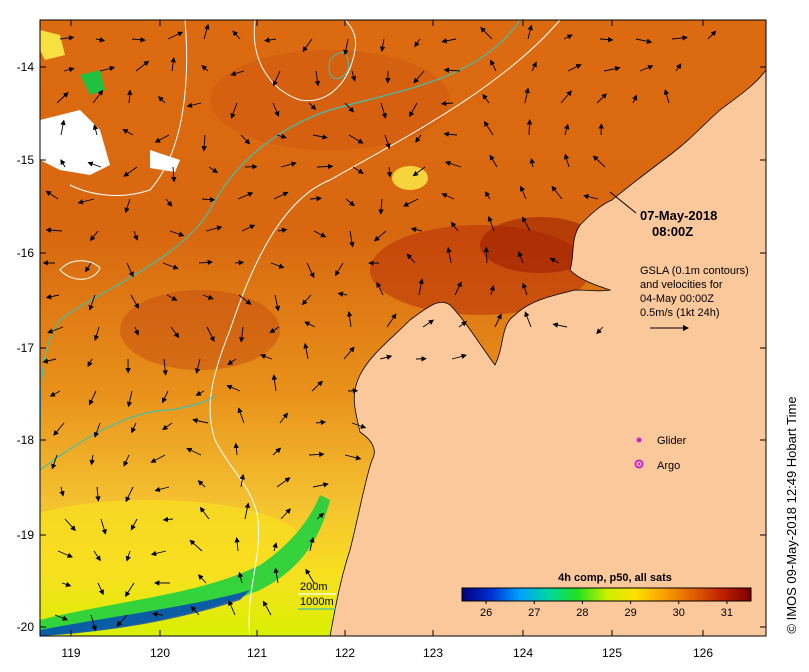 Image resolution: width=809 pixels, height=672 pixels. Describe the element at coordinates (681, 285) in the screenshot. I see `gsla-text-2: and velocities for` at that location.